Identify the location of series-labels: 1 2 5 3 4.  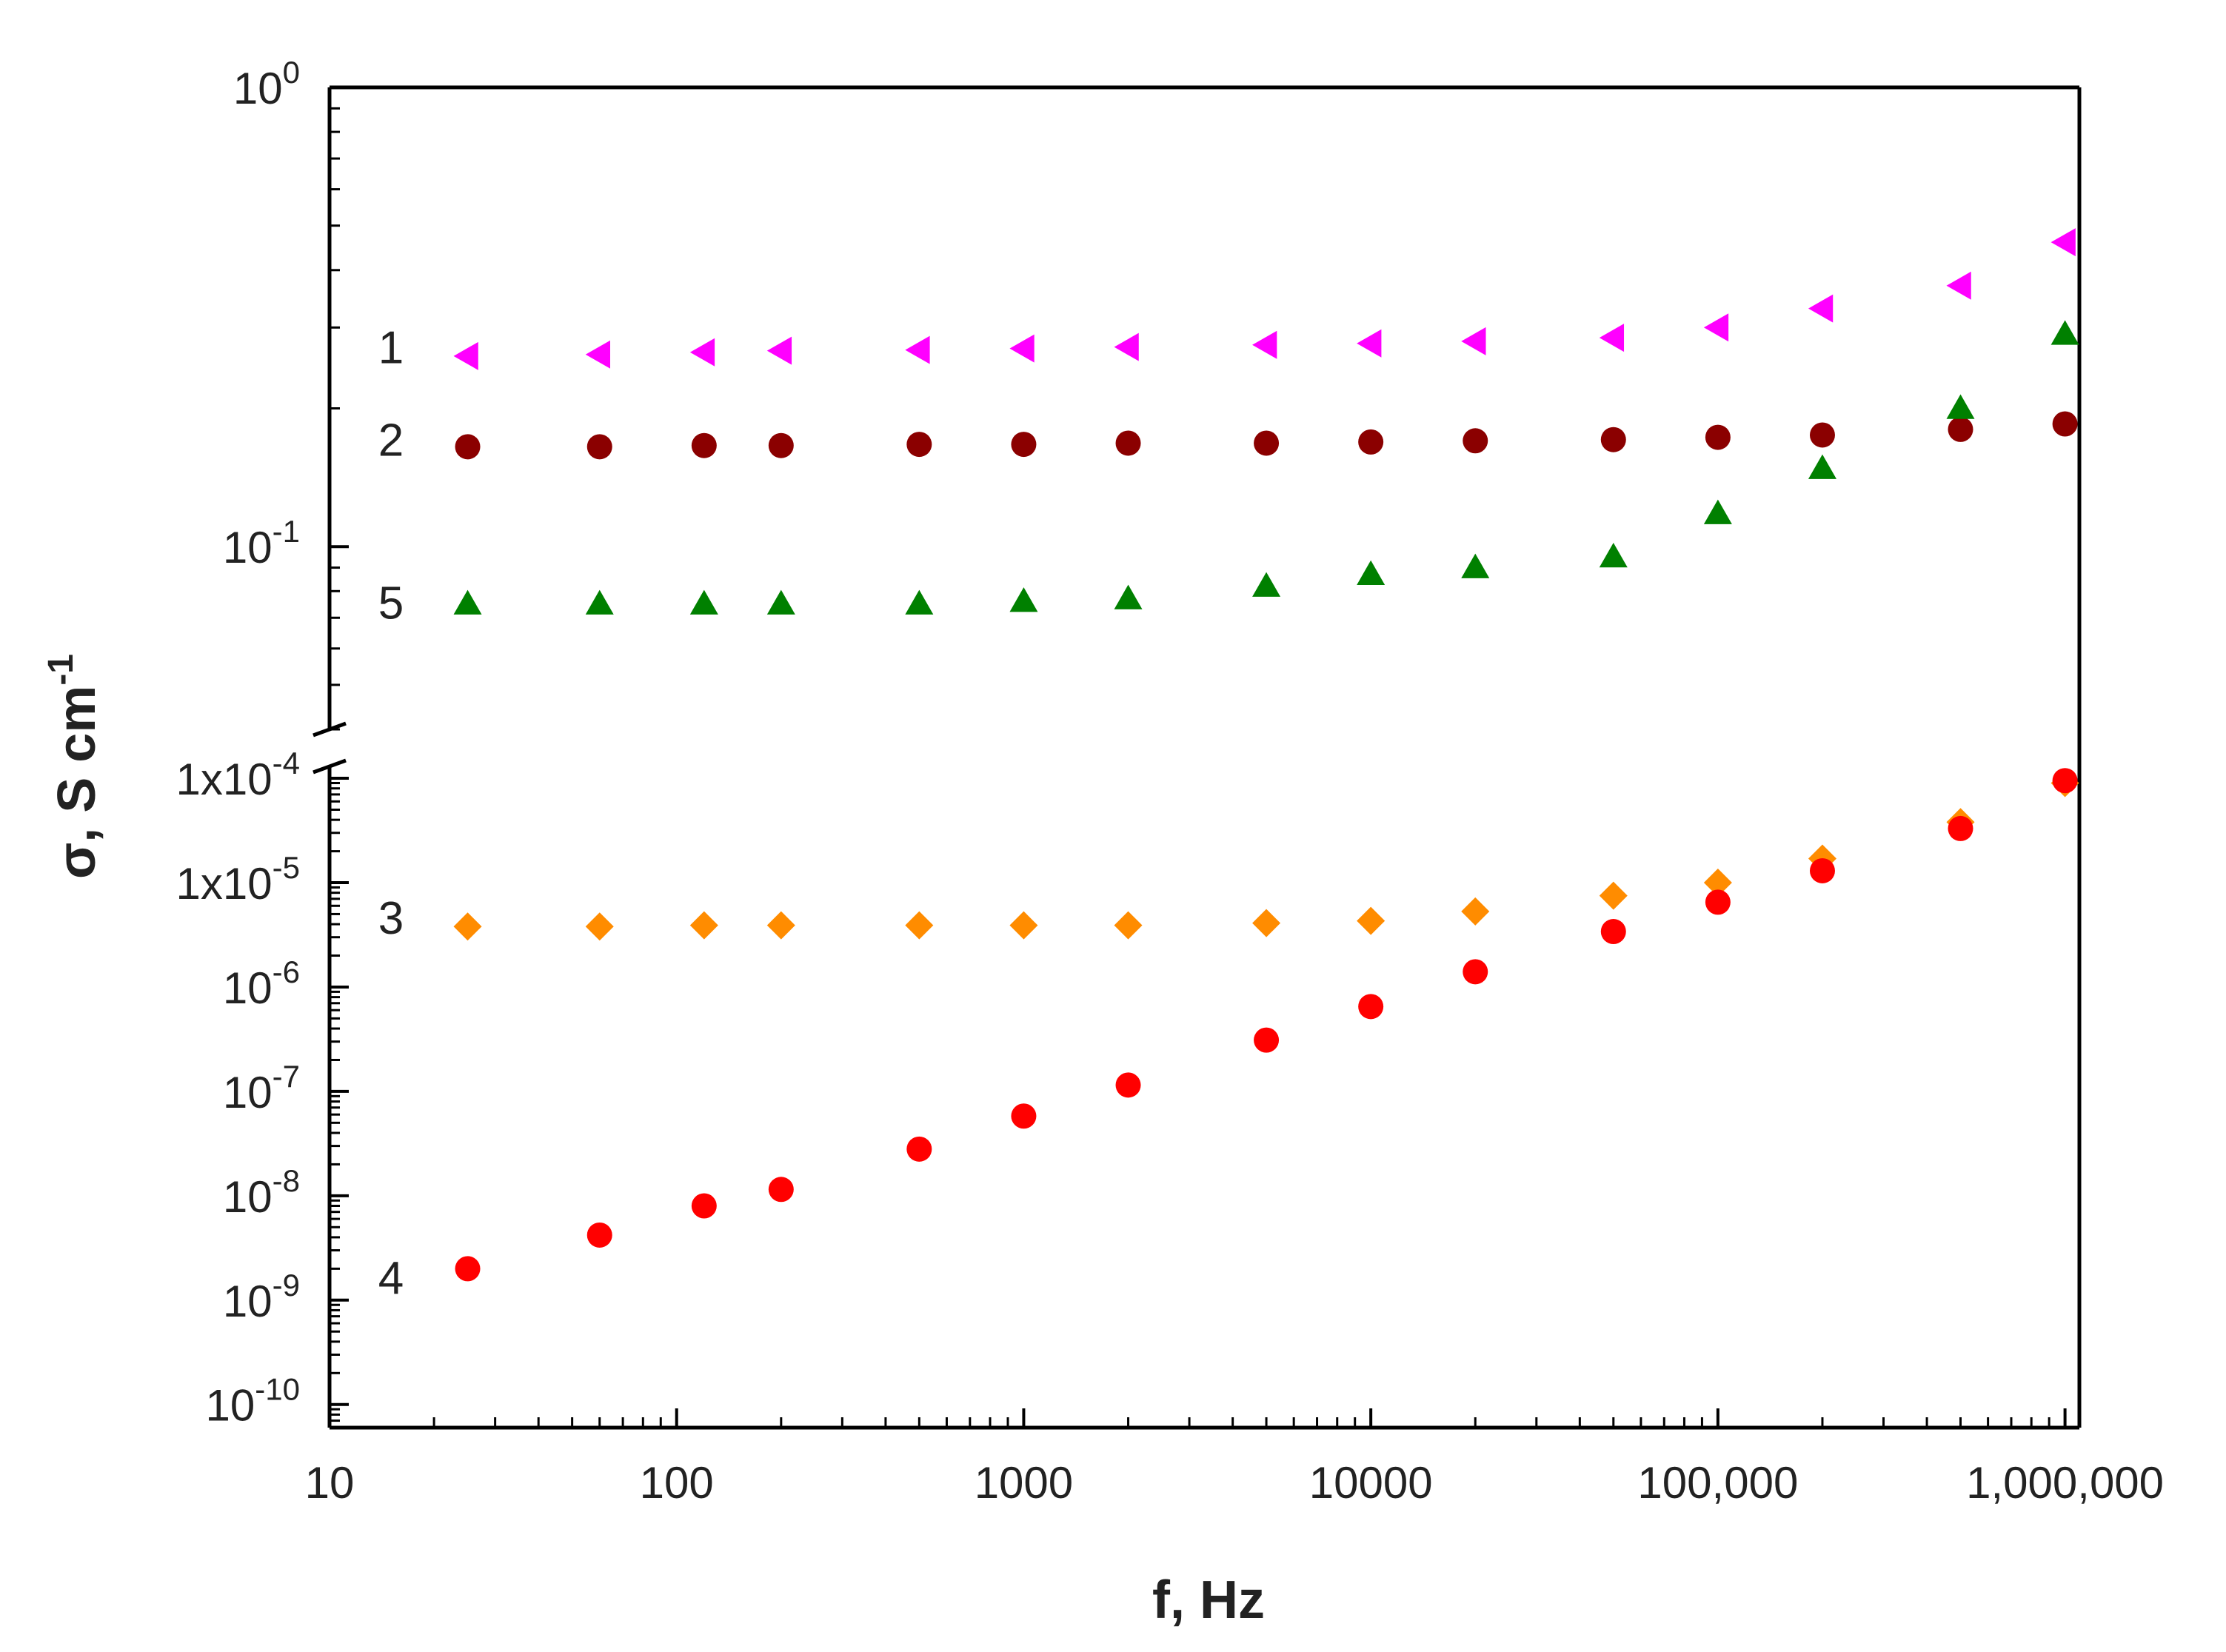
(391, 813).